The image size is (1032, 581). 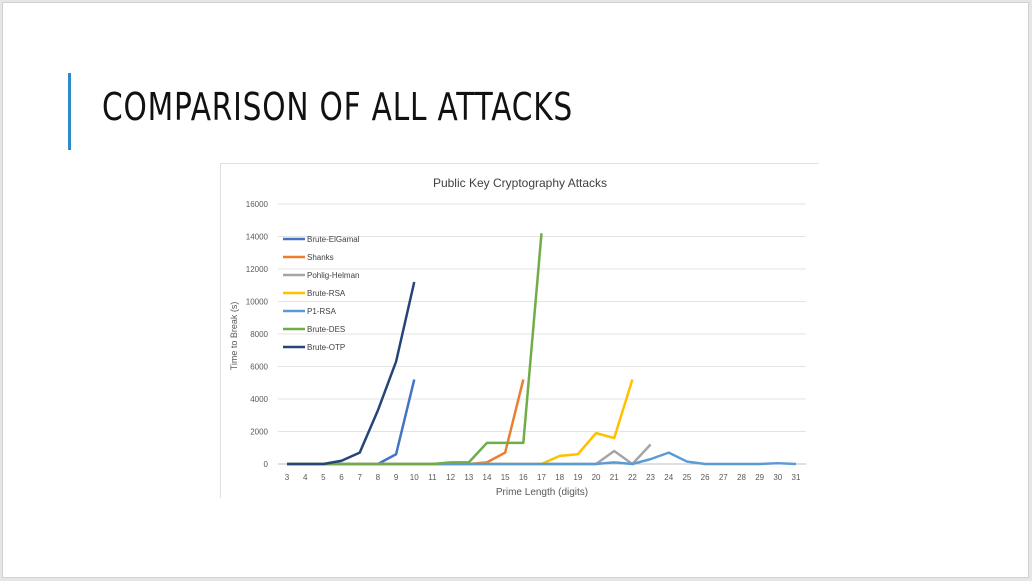 I want to click on series-line-brute-otp, so click(x=351, y=373).